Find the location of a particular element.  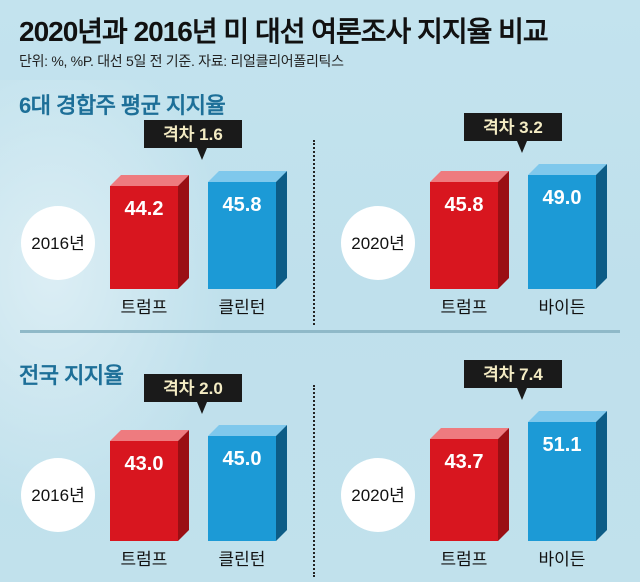

page-title: 2020년과 2016년 미 대선 여론조사 지지율 비교 is located at coordinates (284, 31).